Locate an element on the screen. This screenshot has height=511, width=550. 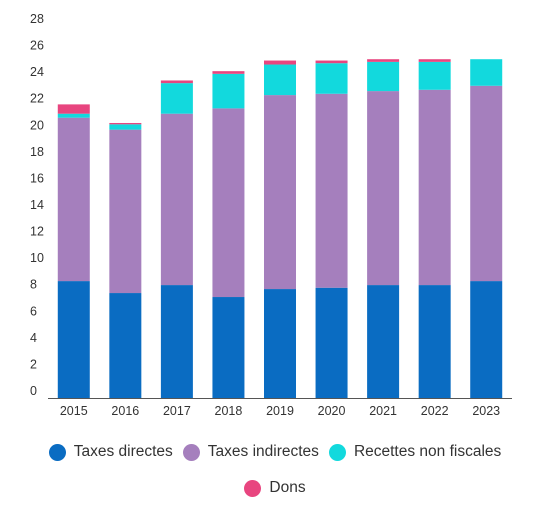
x-tick-label: 2019 is located at coordinates (280, 411).